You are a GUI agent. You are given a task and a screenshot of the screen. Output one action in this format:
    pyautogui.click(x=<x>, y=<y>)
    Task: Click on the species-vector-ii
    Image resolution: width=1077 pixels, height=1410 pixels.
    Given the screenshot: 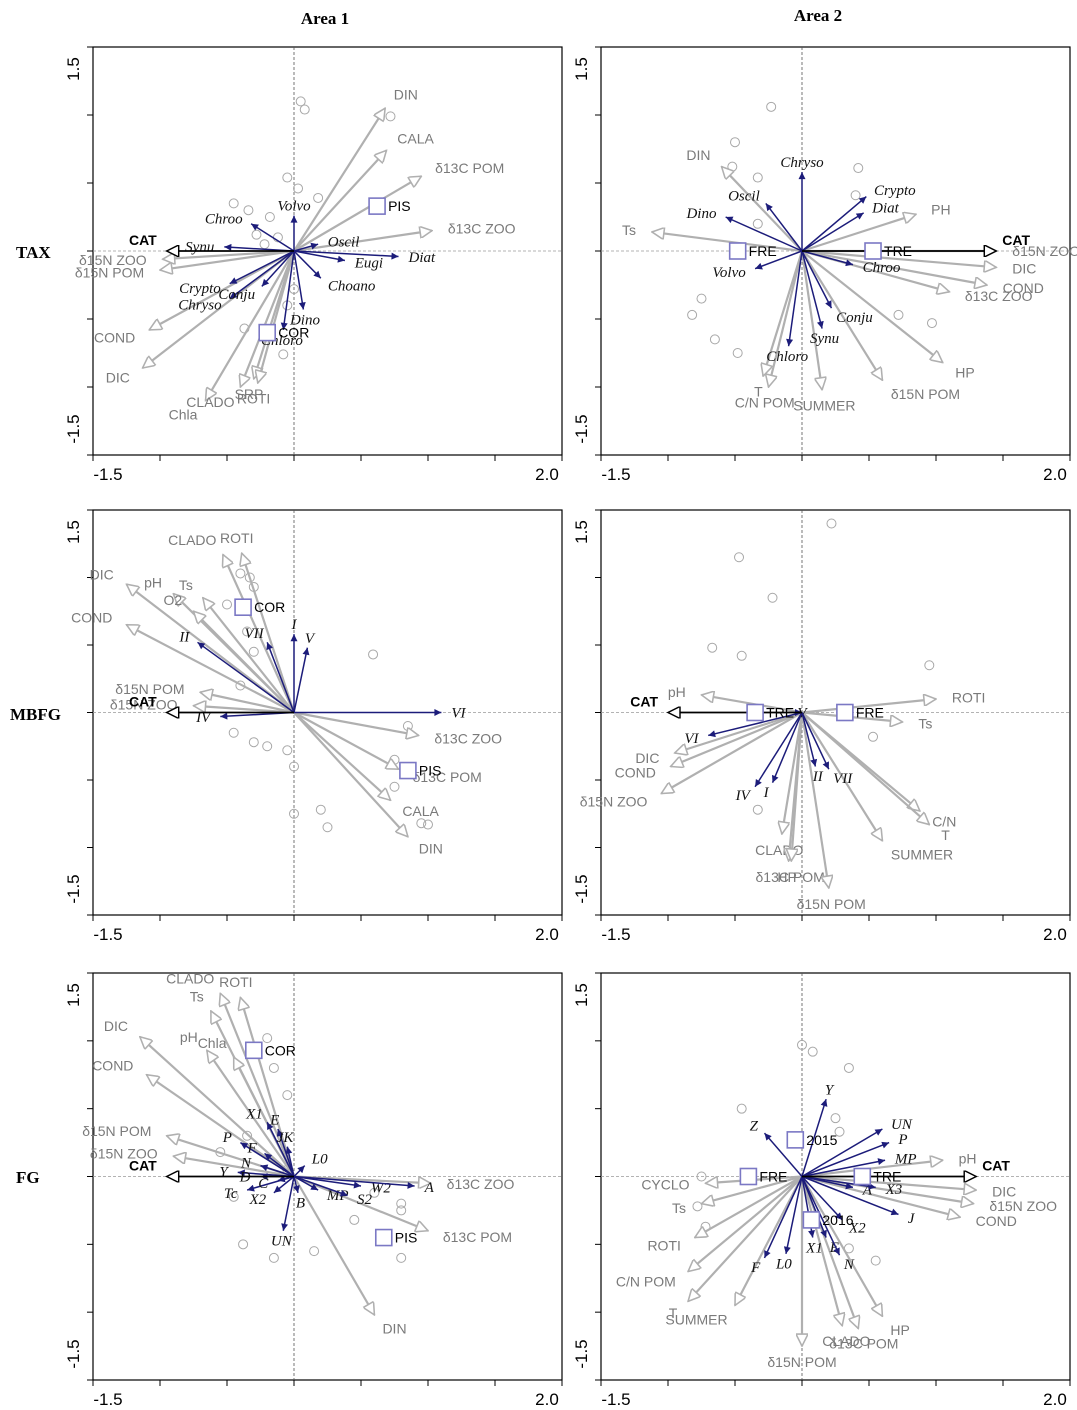 What is the action you would take?
    pyautogui.click(x=246, y=677)
    